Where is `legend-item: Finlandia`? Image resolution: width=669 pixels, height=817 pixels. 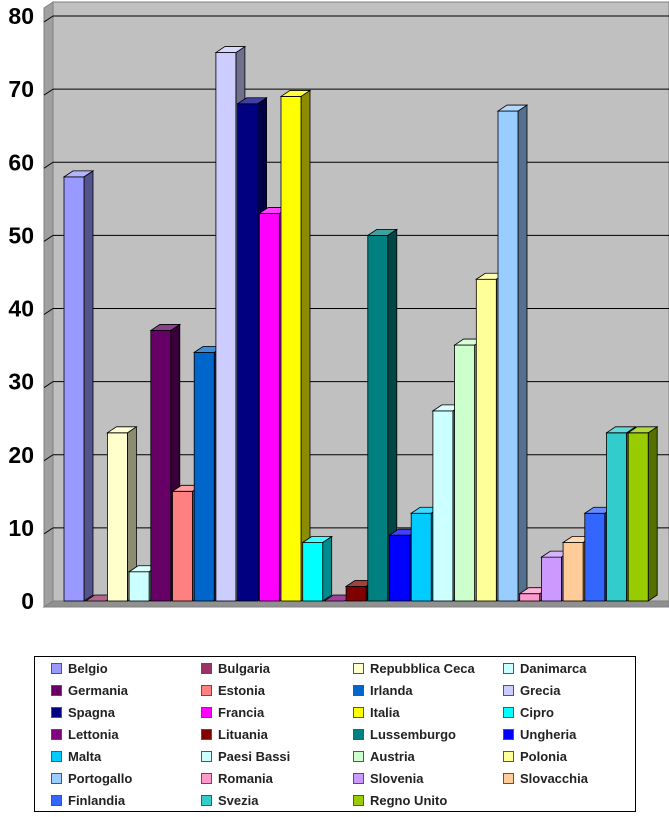
legend-item: Finlandia is located at coordinates (88, 800).